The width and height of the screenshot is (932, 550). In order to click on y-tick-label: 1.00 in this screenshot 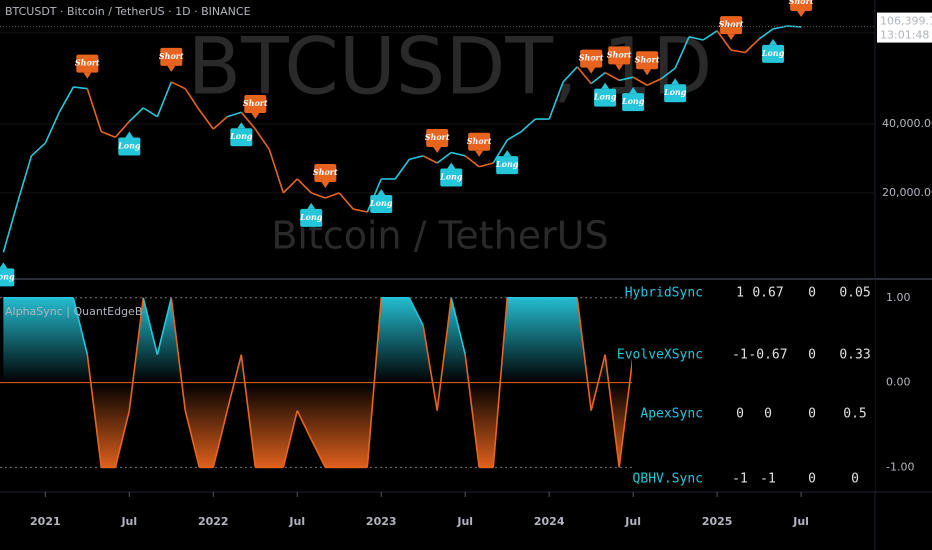, I will do `click(898, 297)`.